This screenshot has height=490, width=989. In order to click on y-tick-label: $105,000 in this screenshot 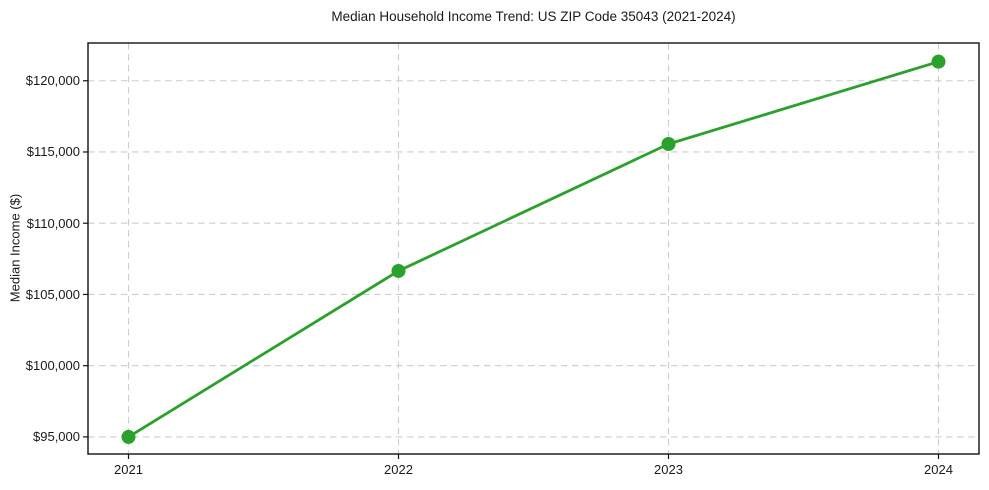, I will do `click(52, 294)`.